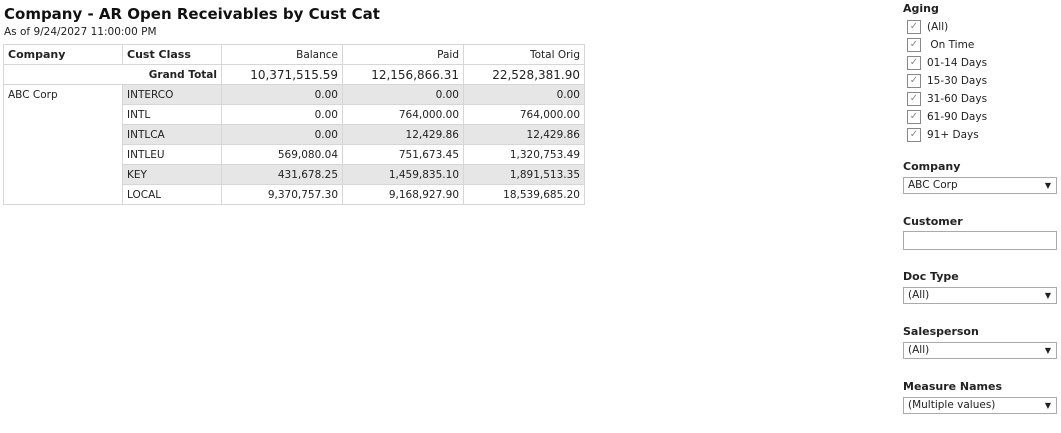 The height and width of the screenshot is (433, 1061). What do you see at coordinates (524, 194) in the screenshot?
I see `total-orig-cell: 18,539,685.20` at bounding box center [524, 194].